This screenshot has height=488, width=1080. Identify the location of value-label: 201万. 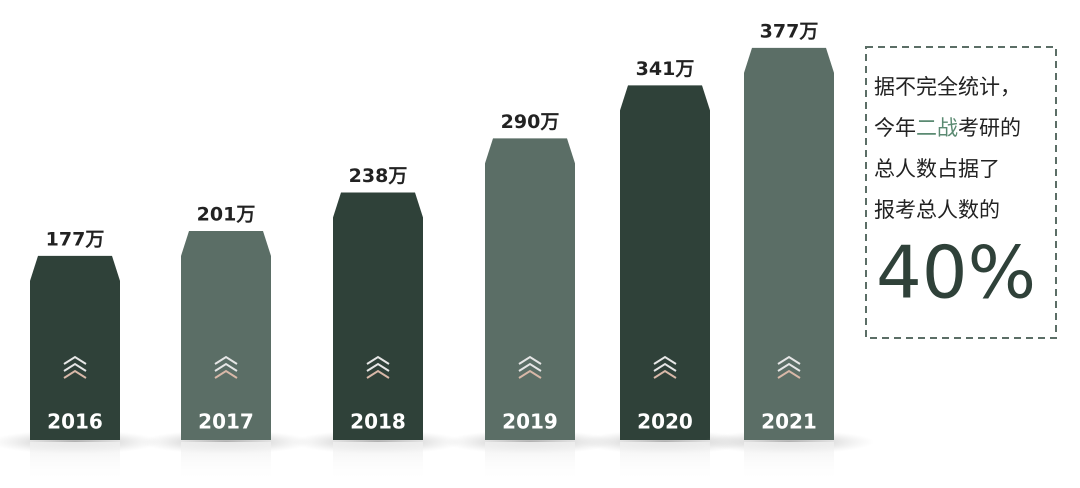
(226, 214).